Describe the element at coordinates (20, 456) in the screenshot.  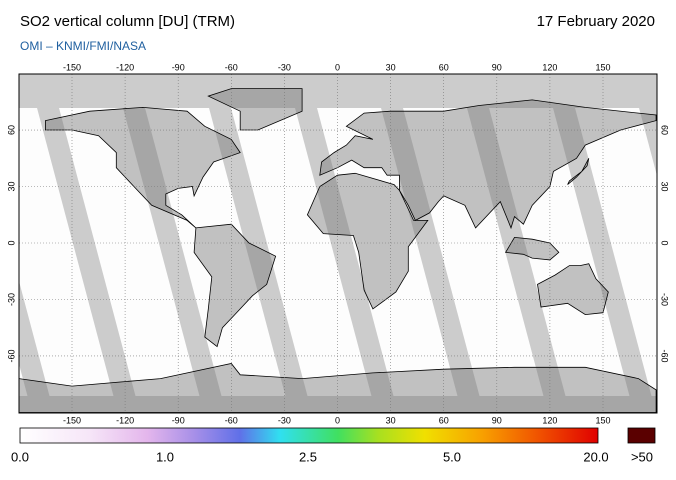
I see `colorbar-label: 0.0` at that location.